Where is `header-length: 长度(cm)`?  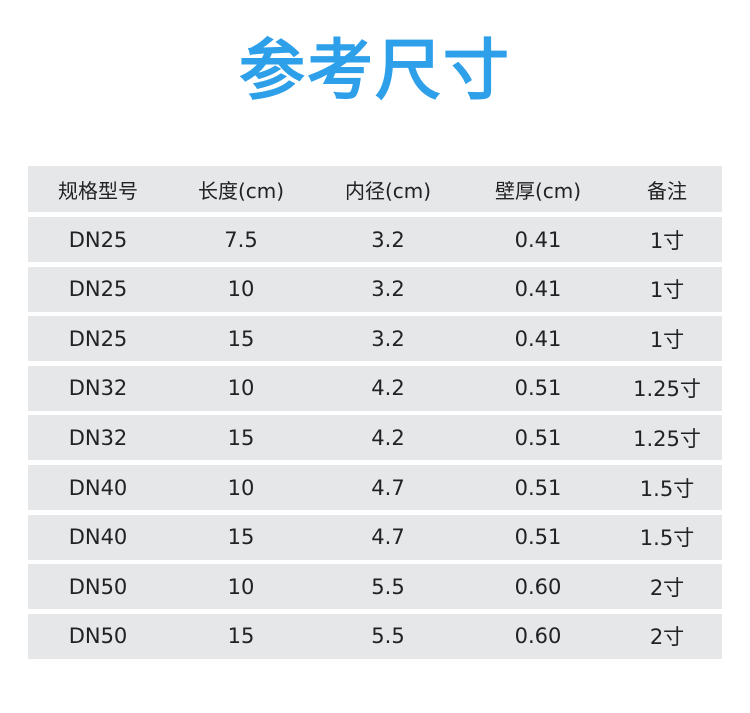
header-length: 长度(cm) is located at coordinates (241, 190).